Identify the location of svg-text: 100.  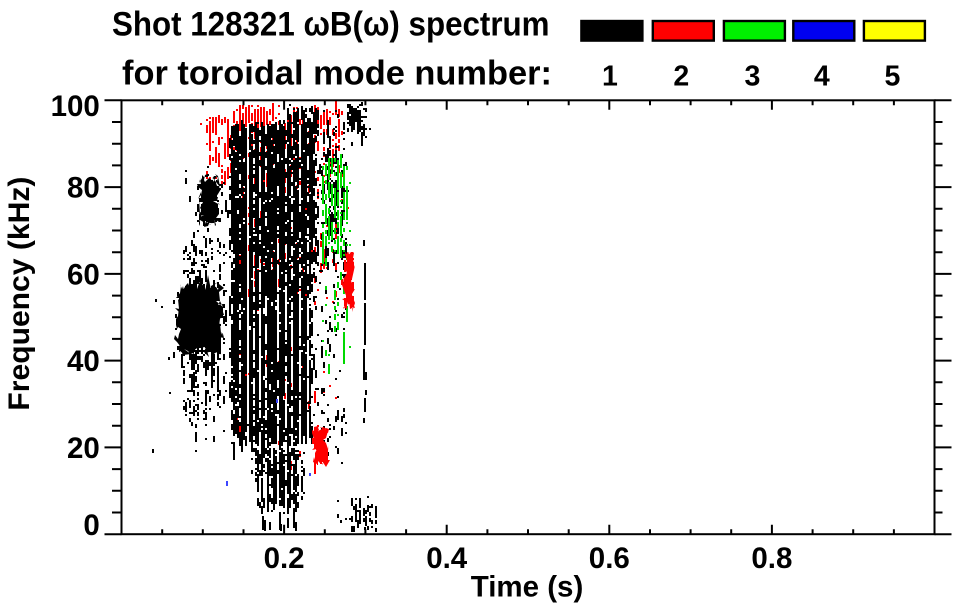
(75, 106).